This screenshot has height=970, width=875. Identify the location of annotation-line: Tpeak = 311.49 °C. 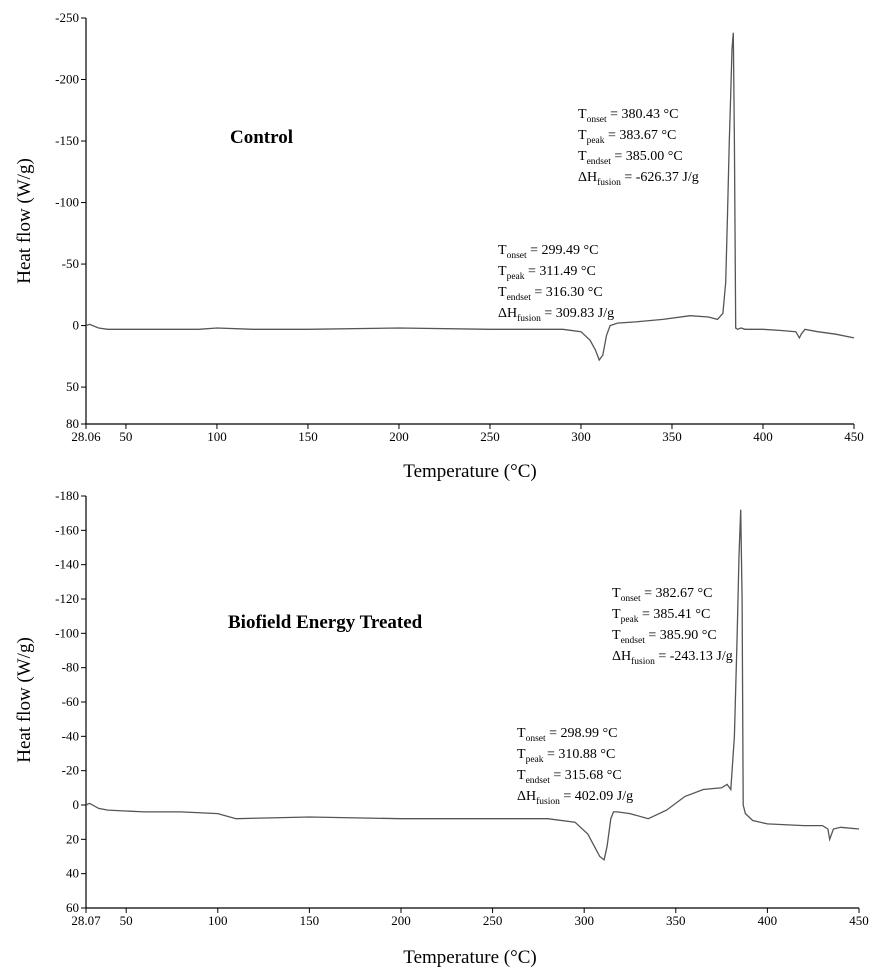
(547, 273).